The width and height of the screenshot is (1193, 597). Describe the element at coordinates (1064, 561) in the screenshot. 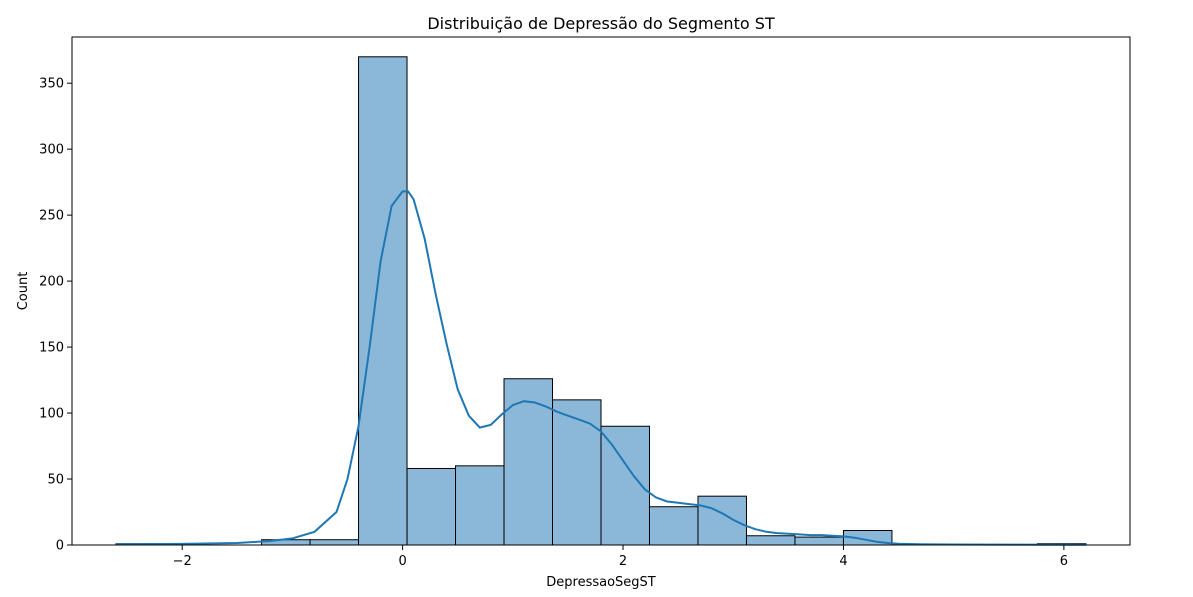

I see `x-tick-label: 6` at that location.